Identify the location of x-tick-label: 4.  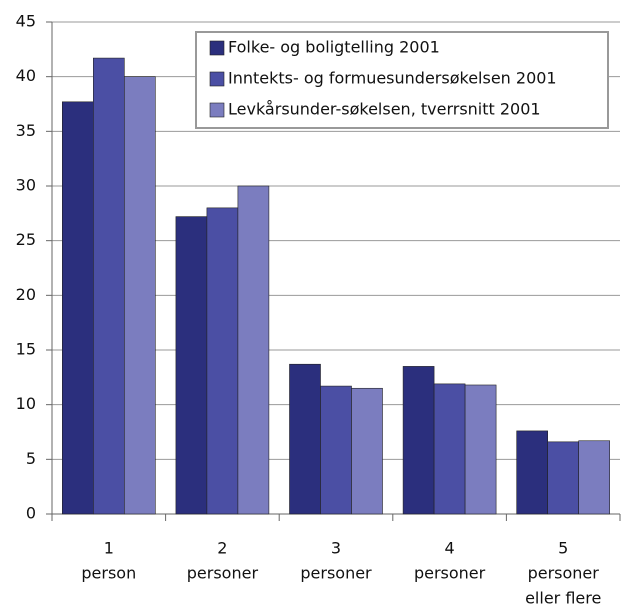
(450, 548).